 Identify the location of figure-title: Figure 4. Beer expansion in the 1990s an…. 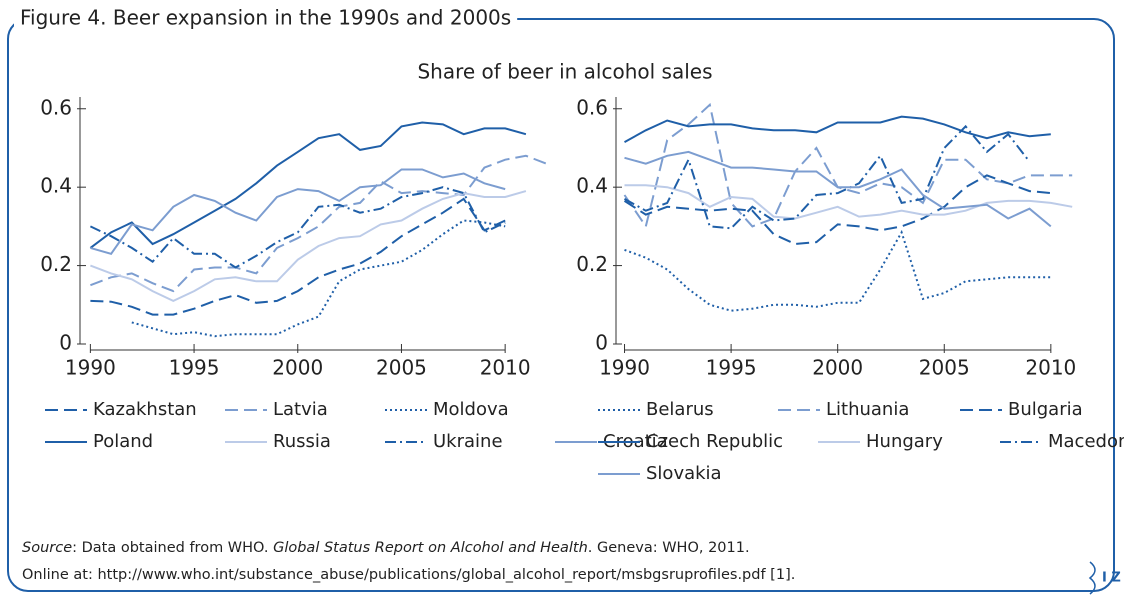
(265, 18).